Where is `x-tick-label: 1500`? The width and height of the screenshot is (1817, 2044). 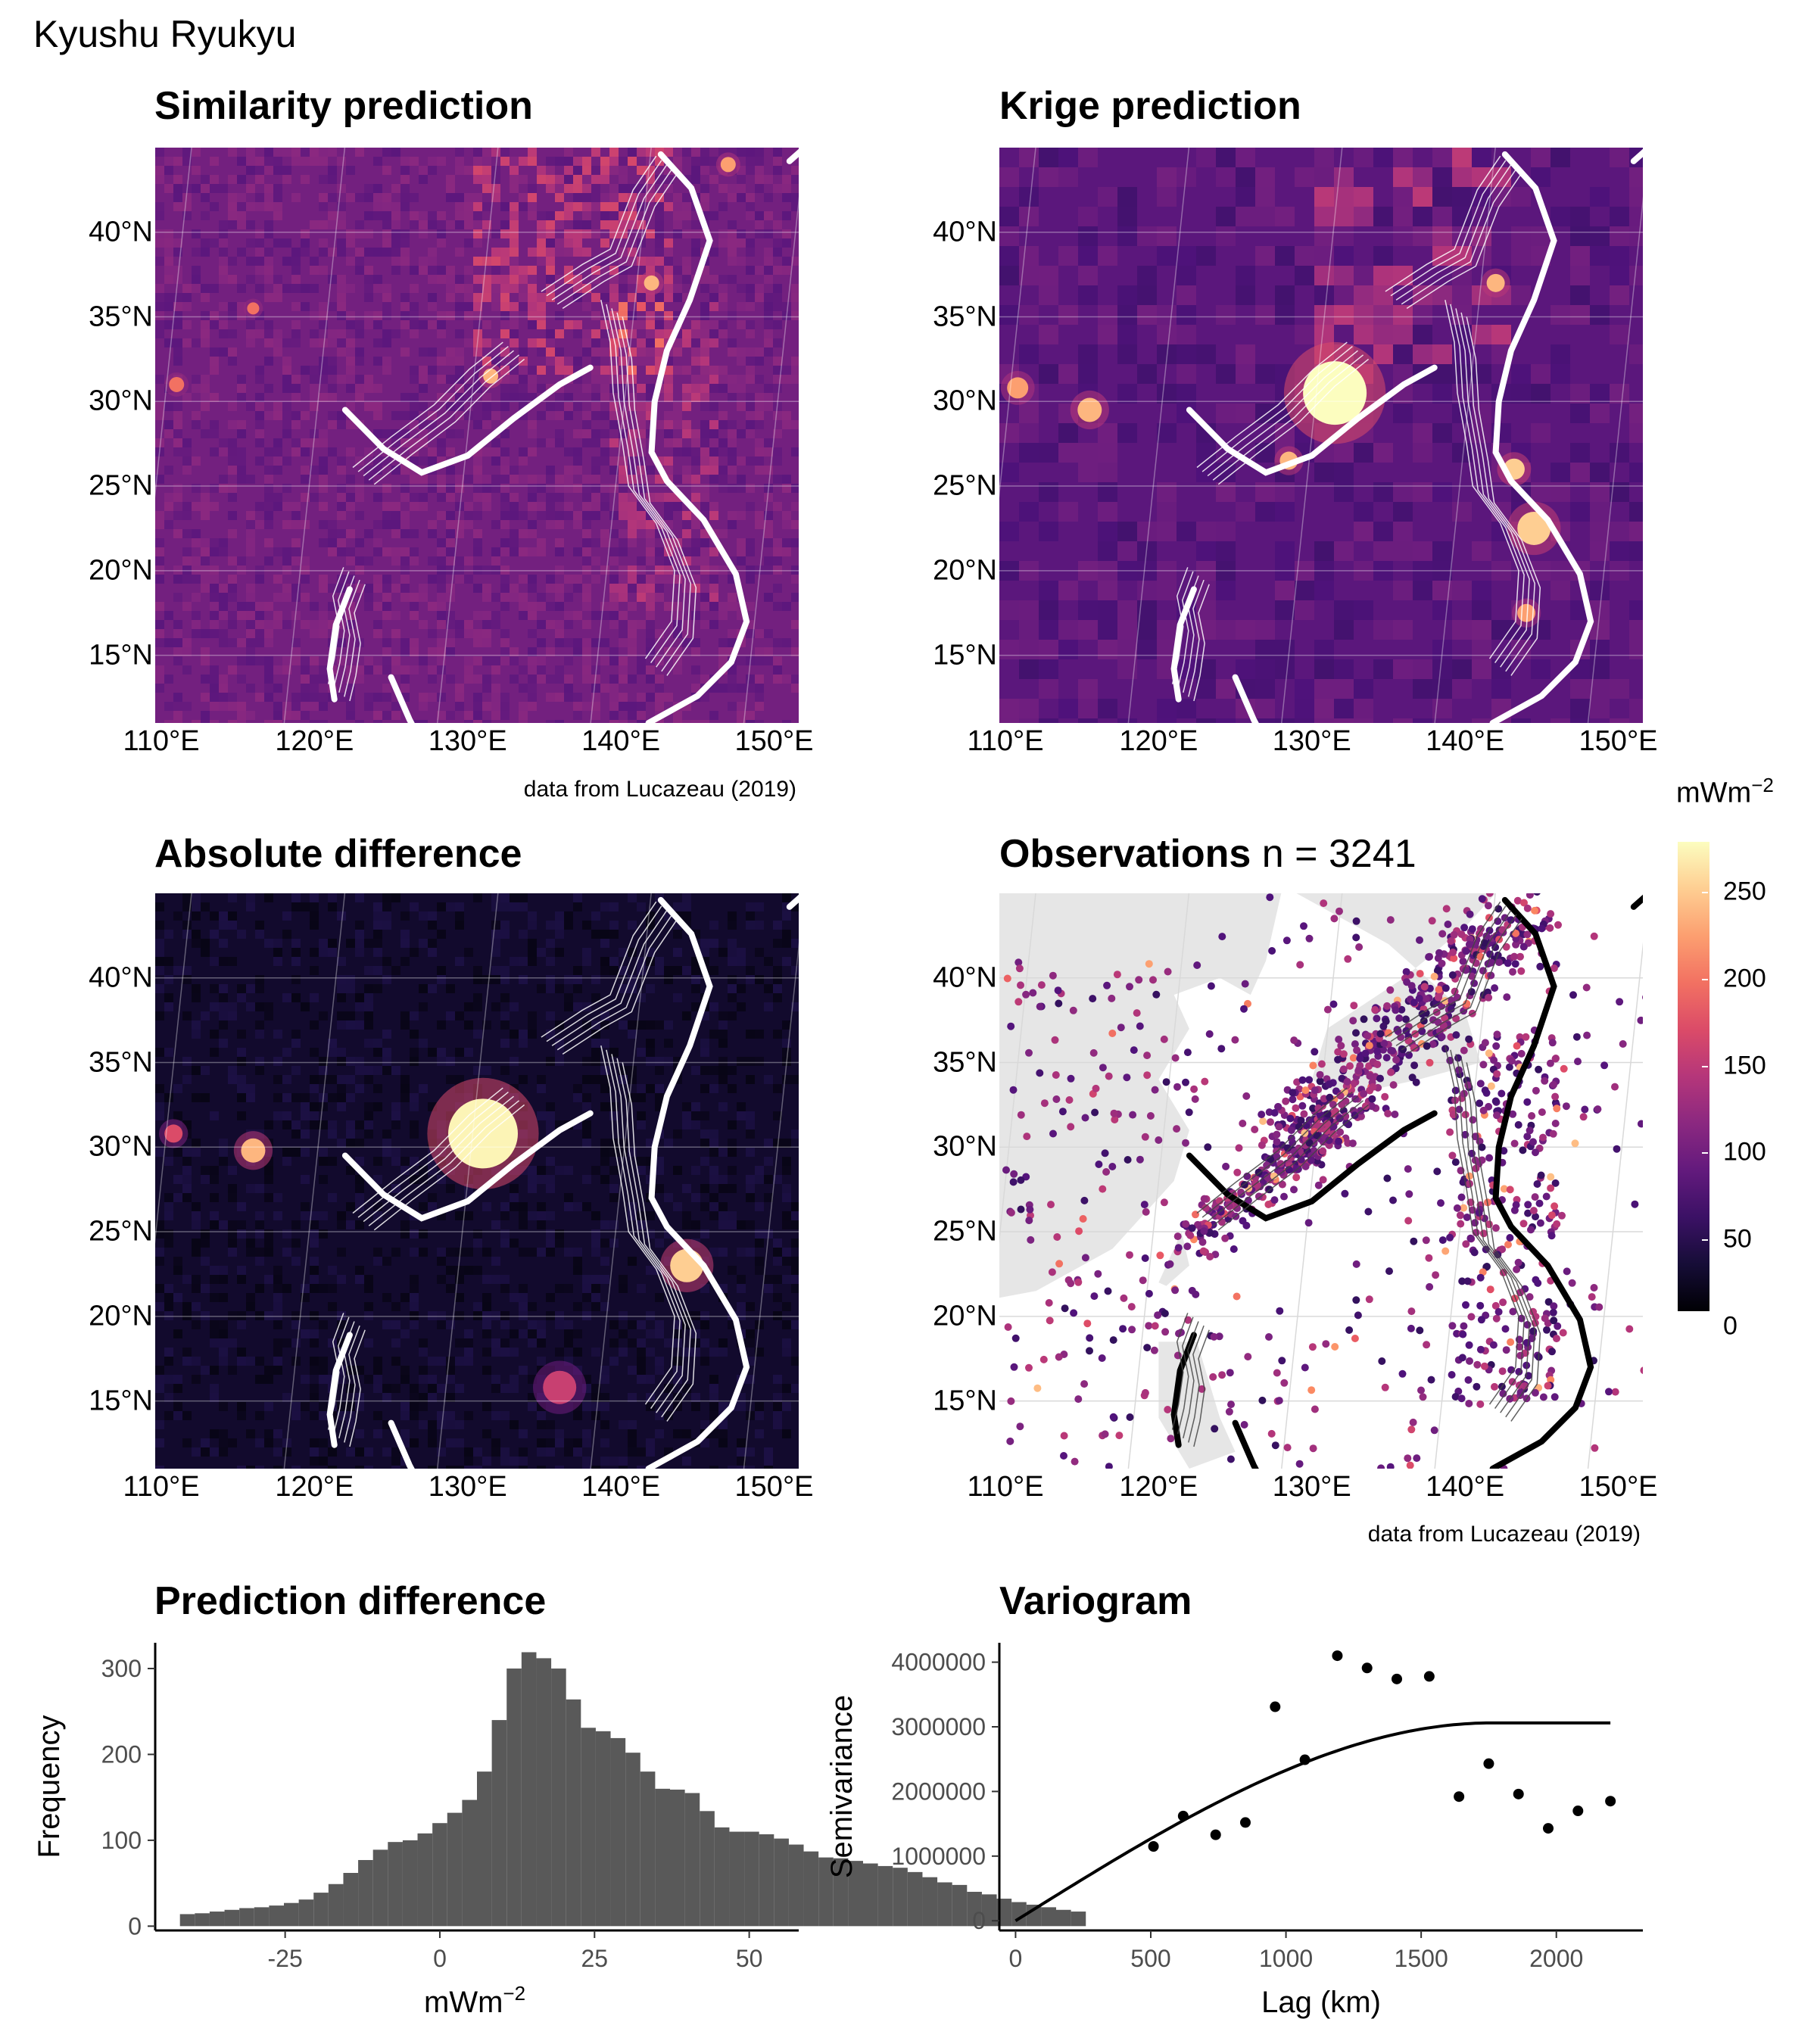 x-tick-label: 1500 is located at coordinates (1421, 1958).